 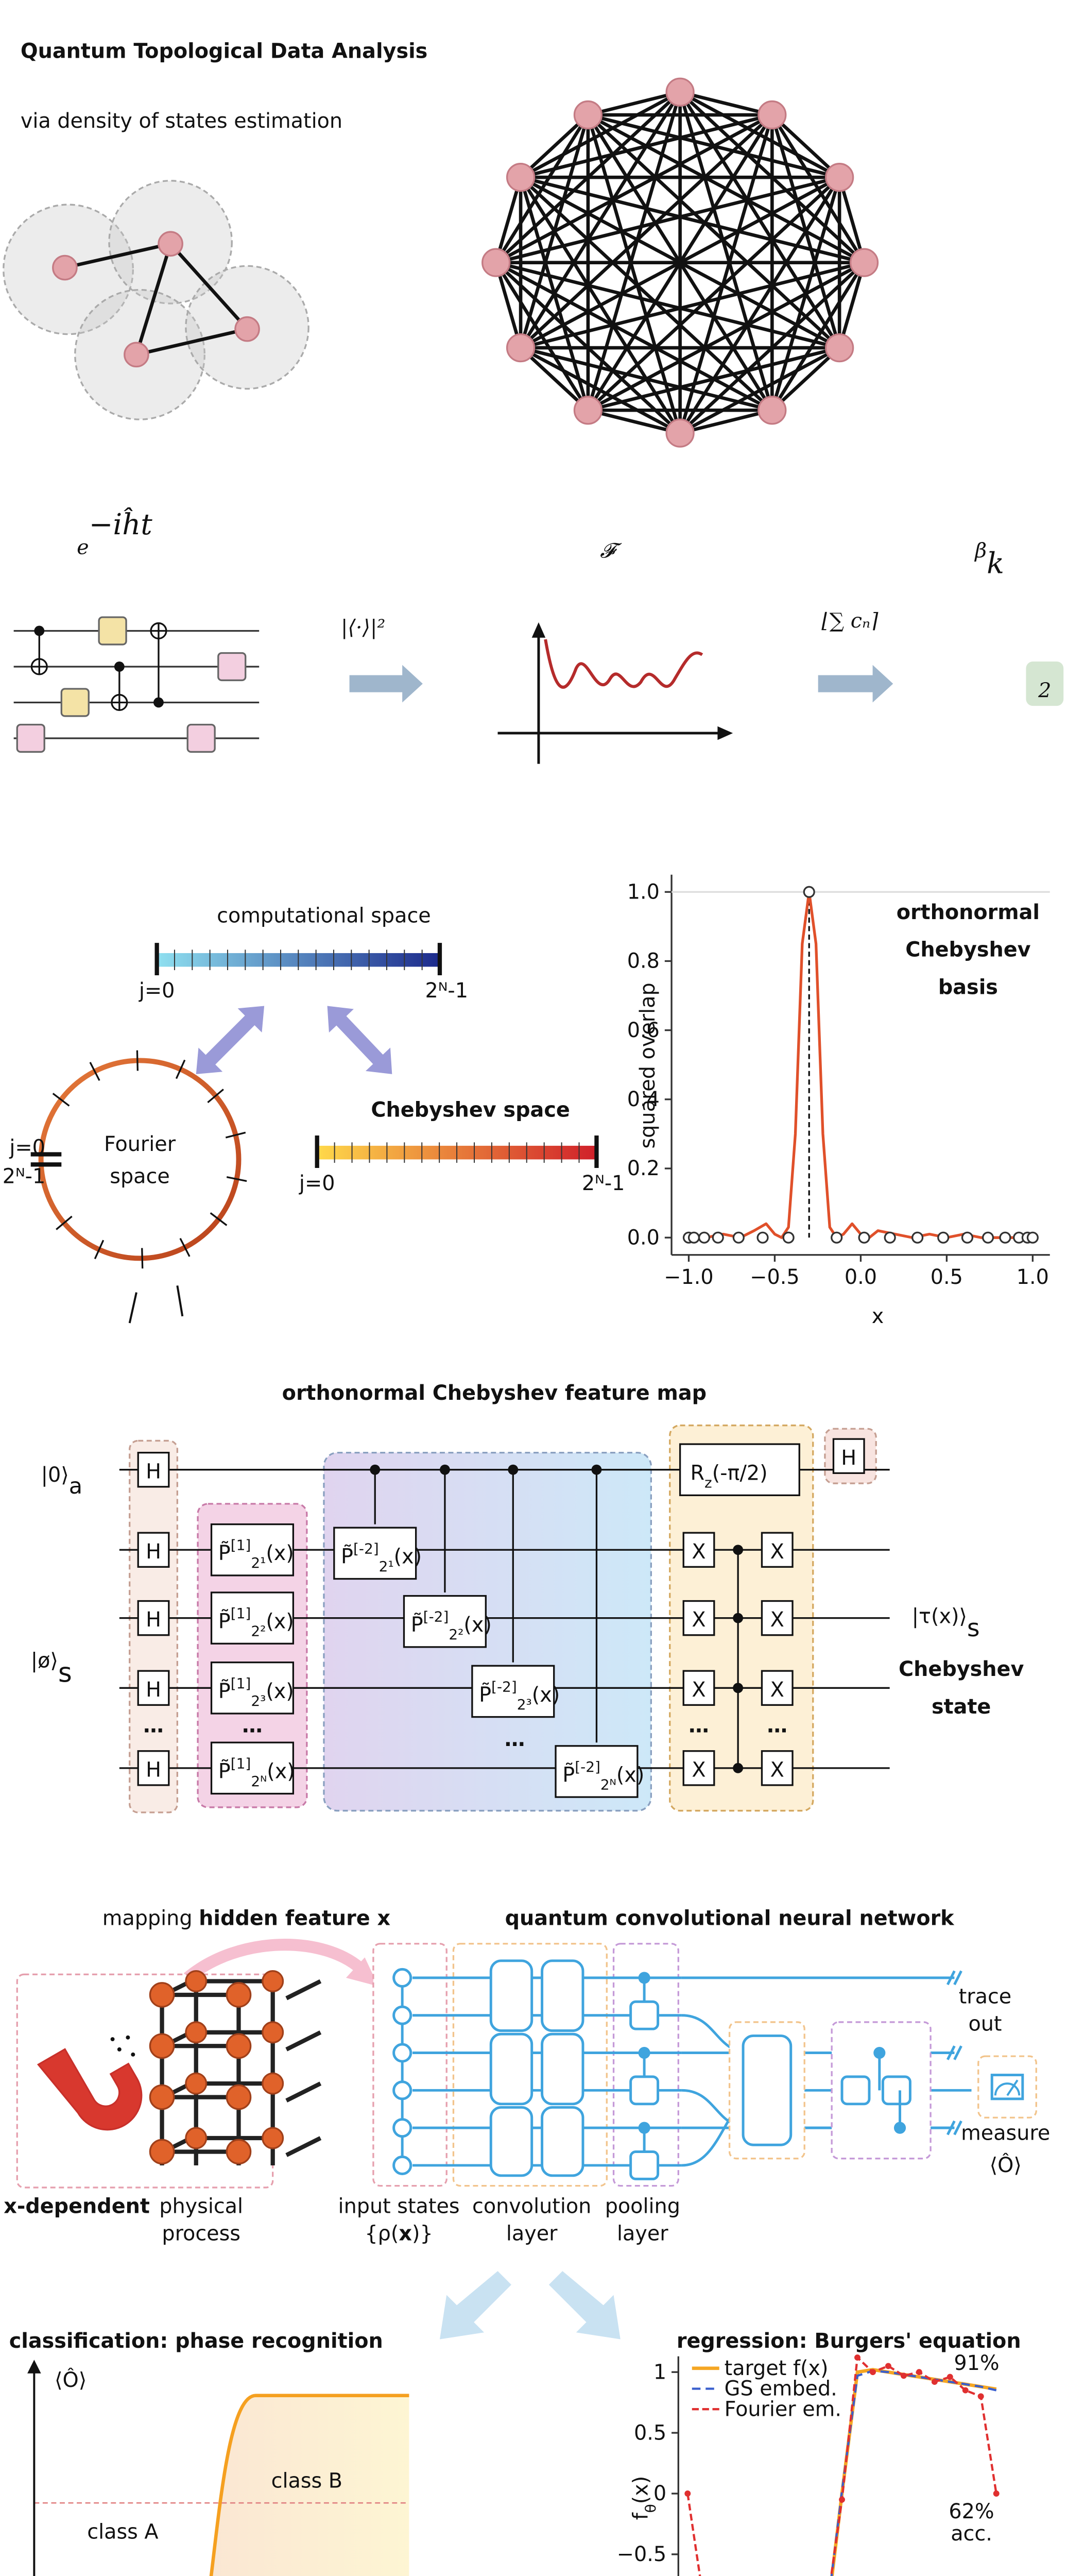 I want to click on text-part: {ρ(, so click(x=382, y=2234).